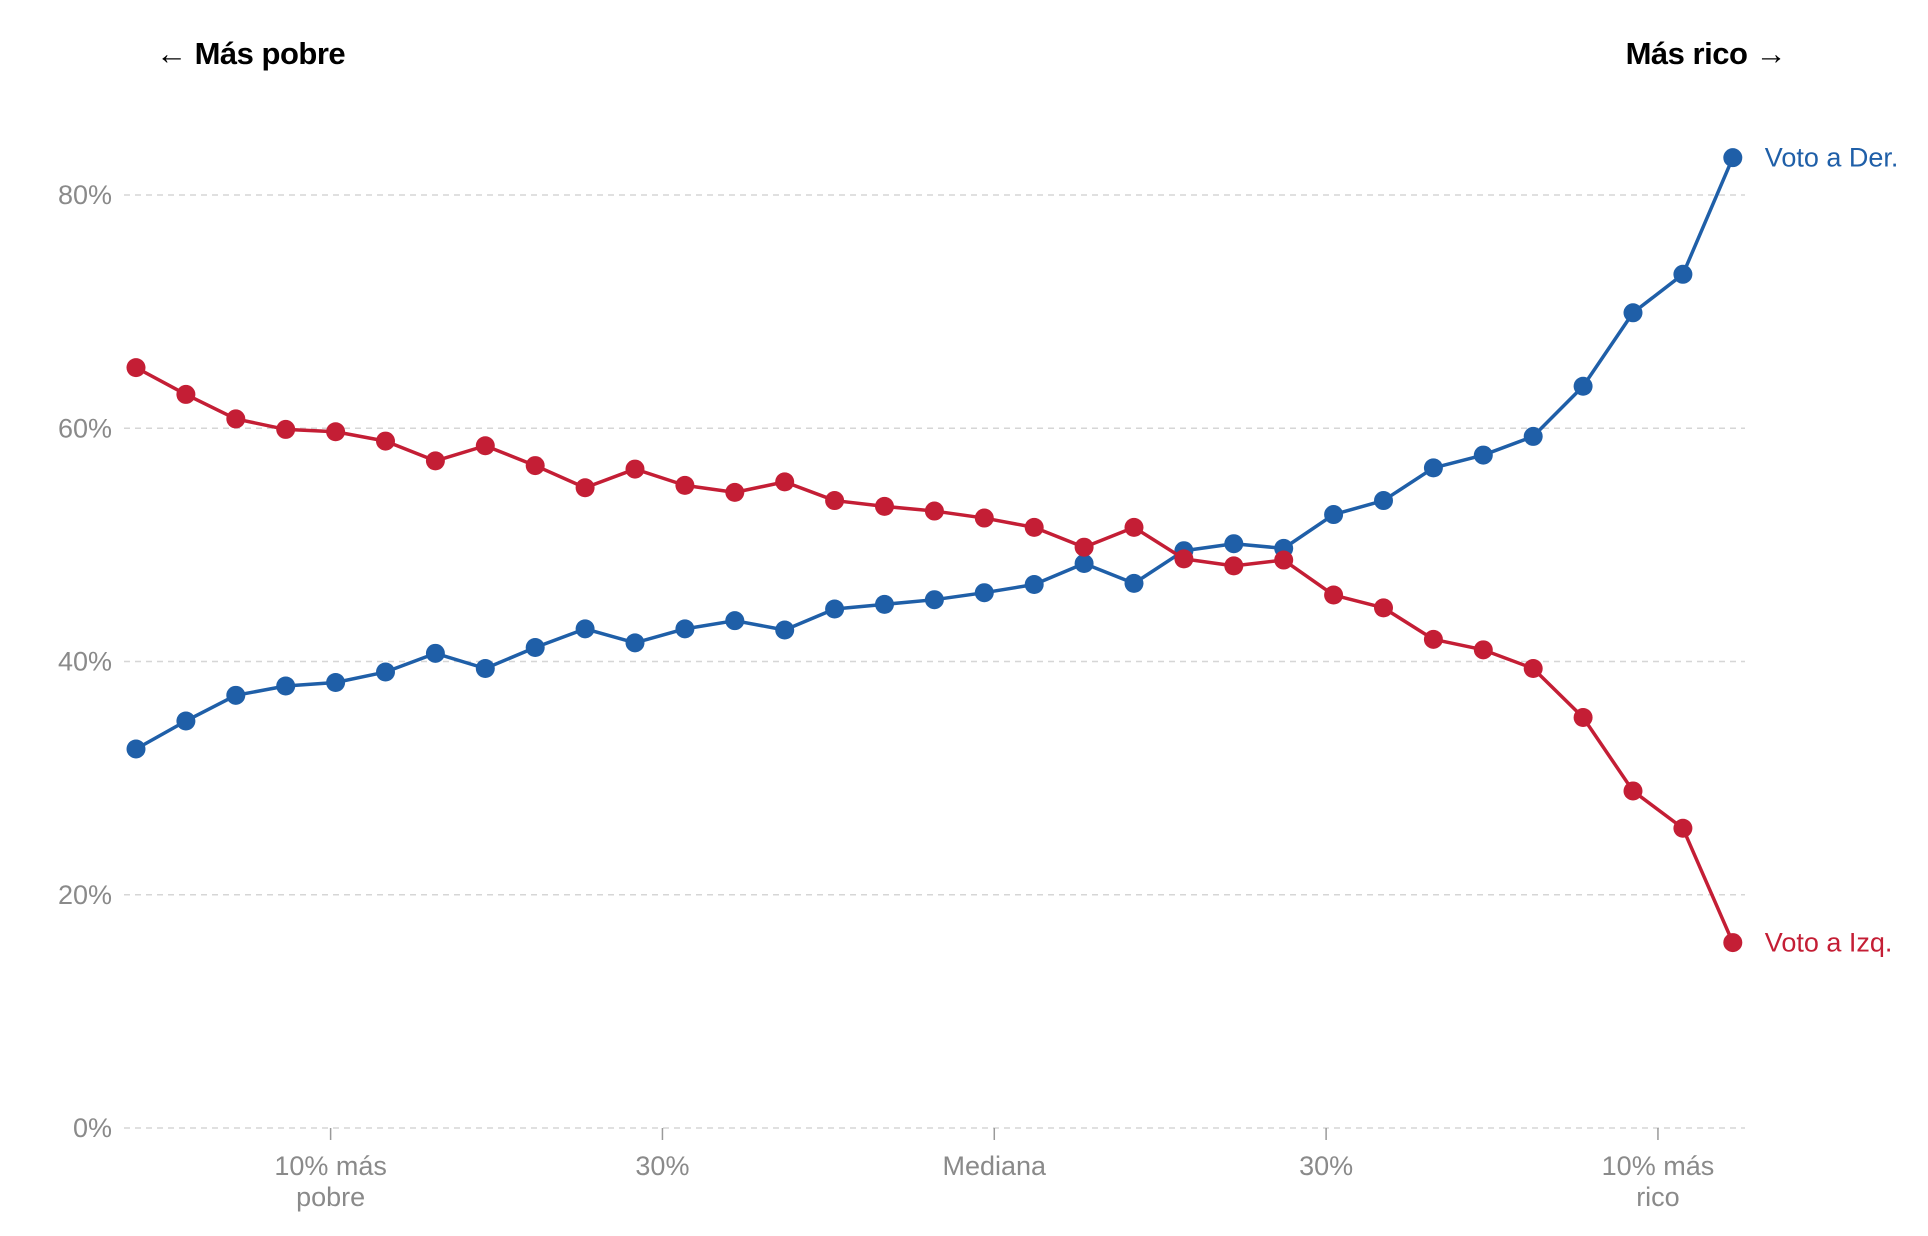 The width and height of the screenshot is (1928, 1236). I want to click on y-axis: 0% 20% 40% 60% 80%, so click(85, 661).